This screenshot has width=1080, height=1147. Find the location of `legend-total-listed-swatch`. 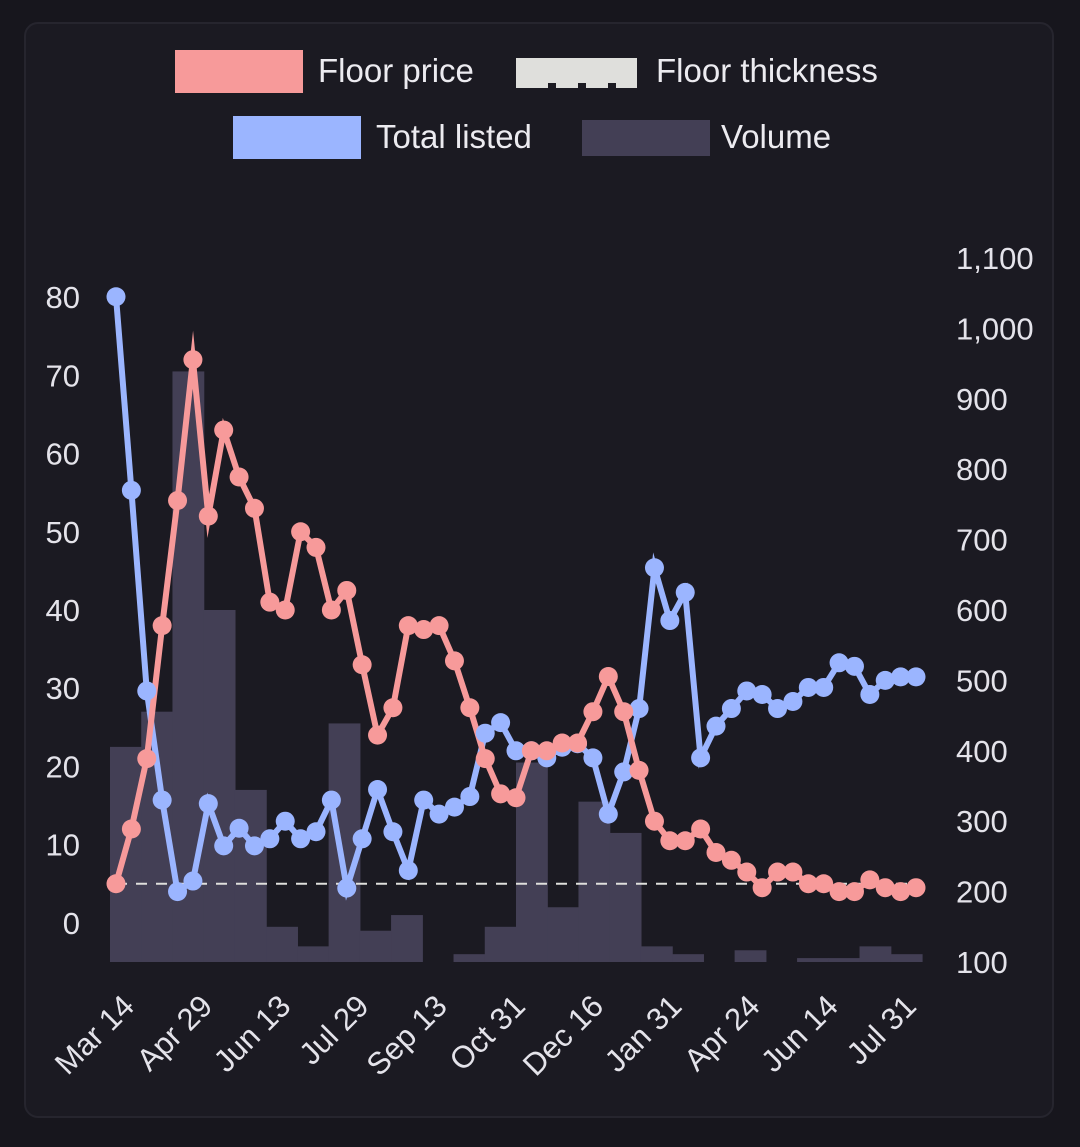

legend-total-listed-swatch is located at coordinates (297, 137).